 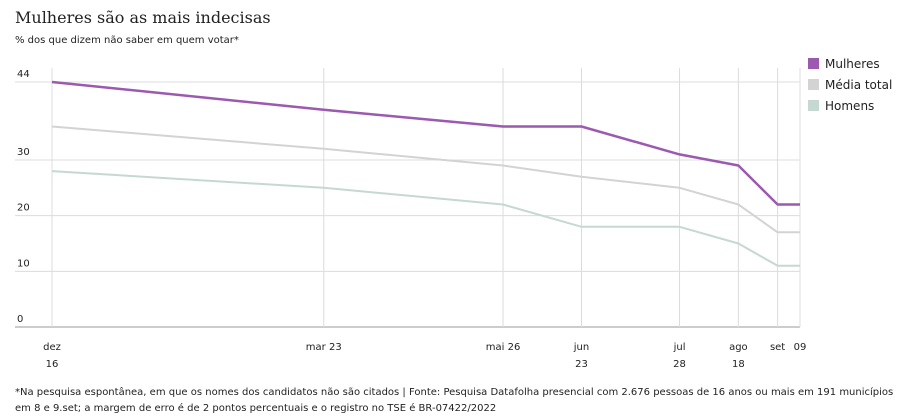 What do you see at coordinates (23, 208) in the screenshot?
I see `y-tick-label: 20` at bounding box center [23, 208].